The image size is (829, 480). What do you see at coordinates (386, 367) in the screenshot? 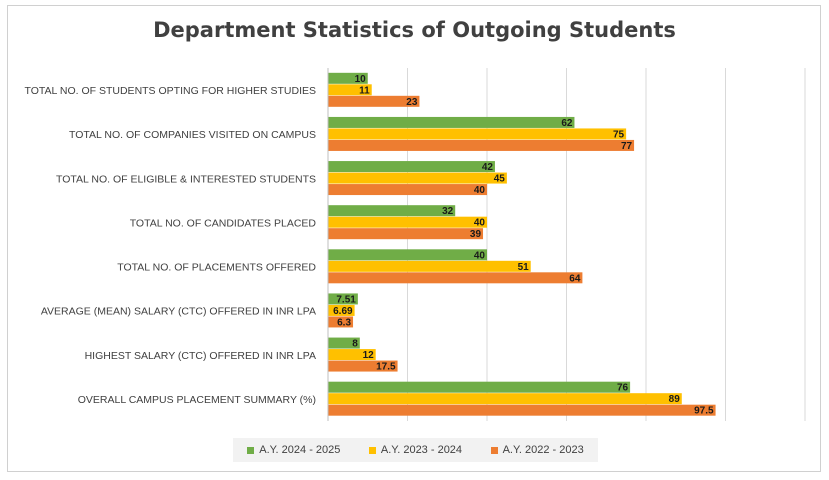
I see `data-label: 17.5` at bounding box center [386, 367].